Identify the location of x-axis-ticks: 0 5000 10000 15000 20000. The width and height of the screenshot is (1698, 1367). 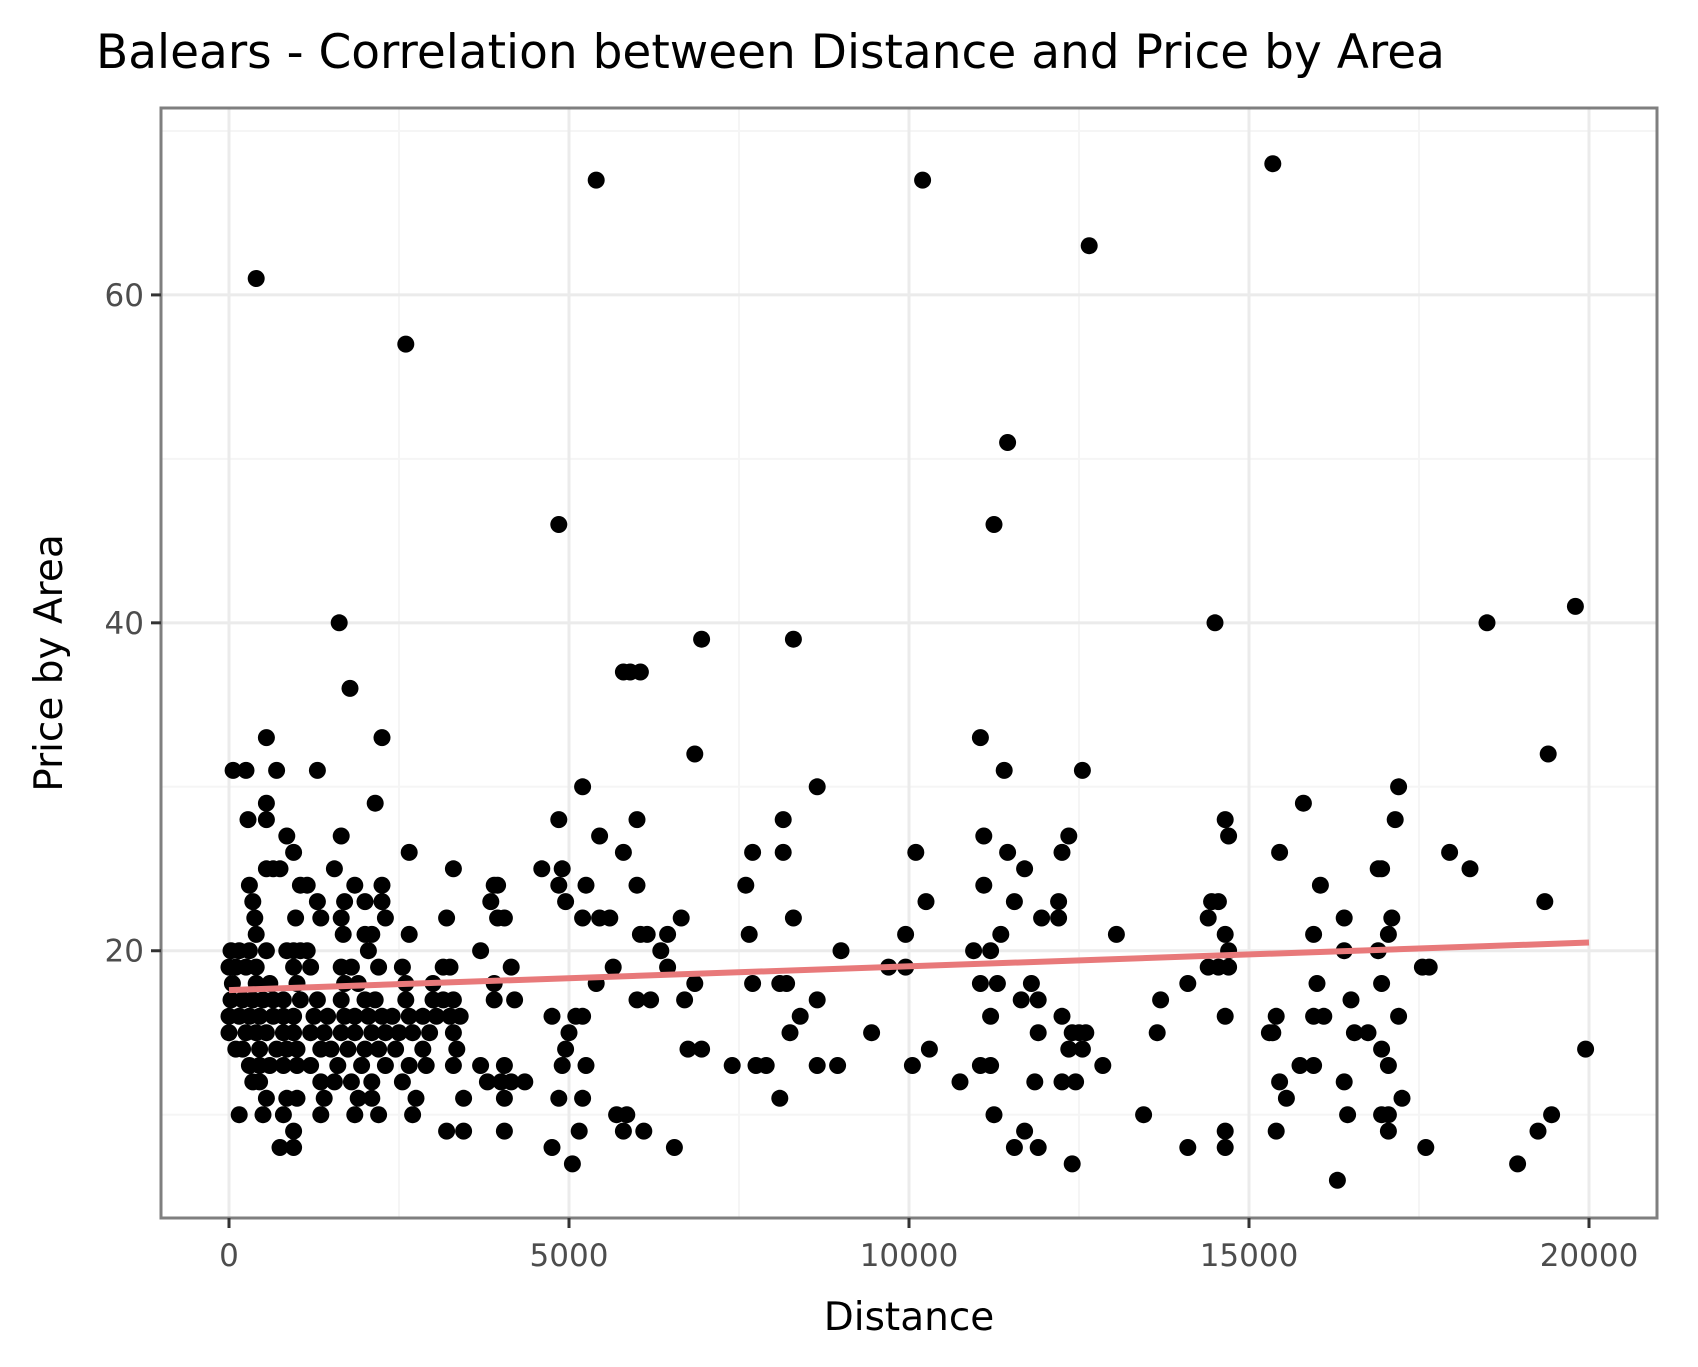
(928, 1246).